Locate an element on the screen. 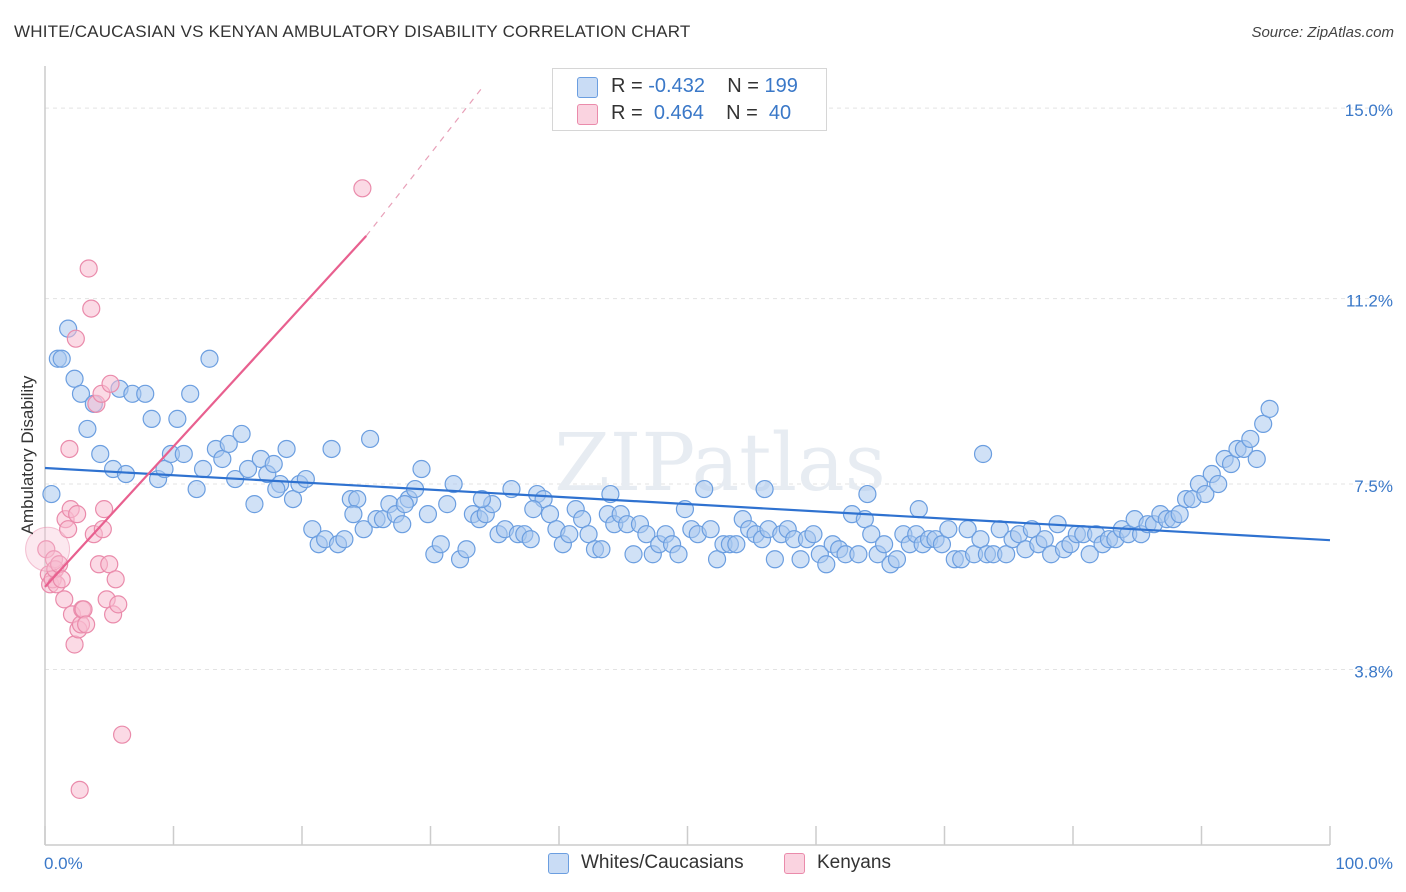 This screenshot has height=892, width=1406. legend-swatch-kenyan is located at coordinates (587, 114).